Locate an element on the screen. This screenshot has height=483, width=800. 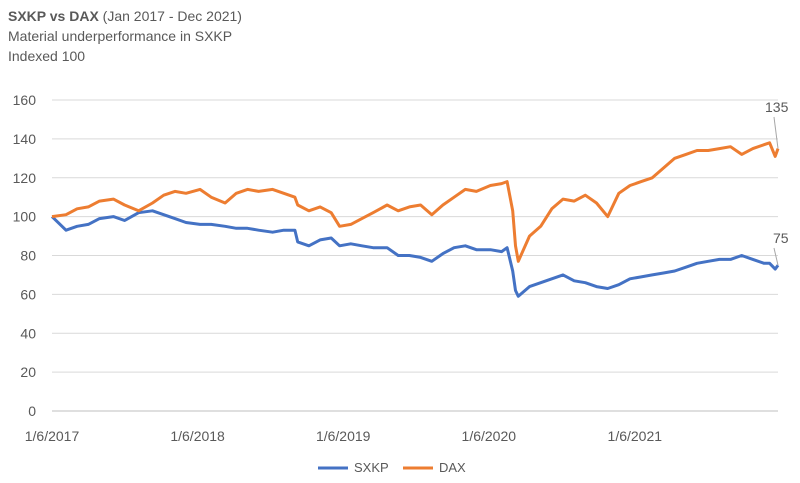
y-tick-label: 80 is located at coordinates (28, 256).